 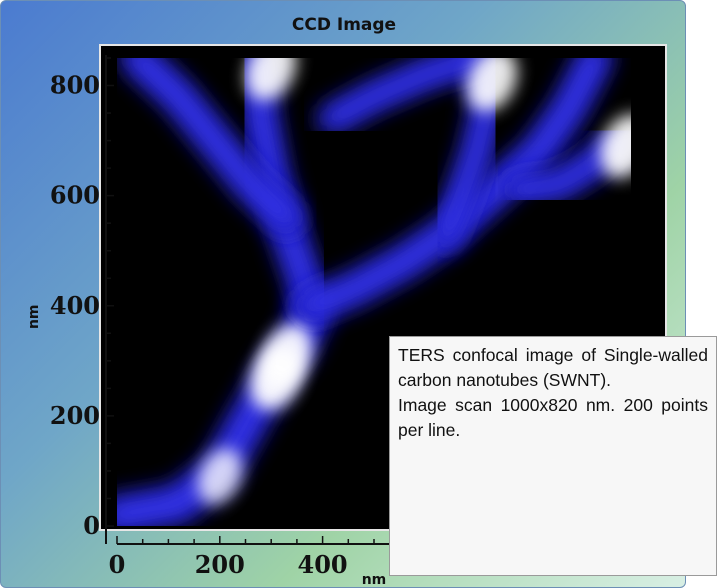 I want to click on window-title: CCD Image, so click(x=344, y=25).